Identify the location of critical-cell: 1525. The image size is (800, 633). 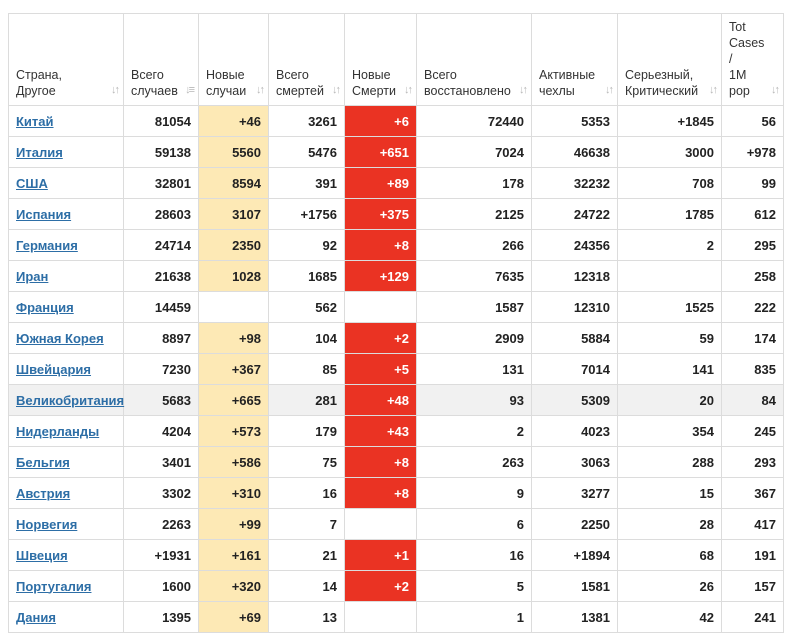
(669, 307).